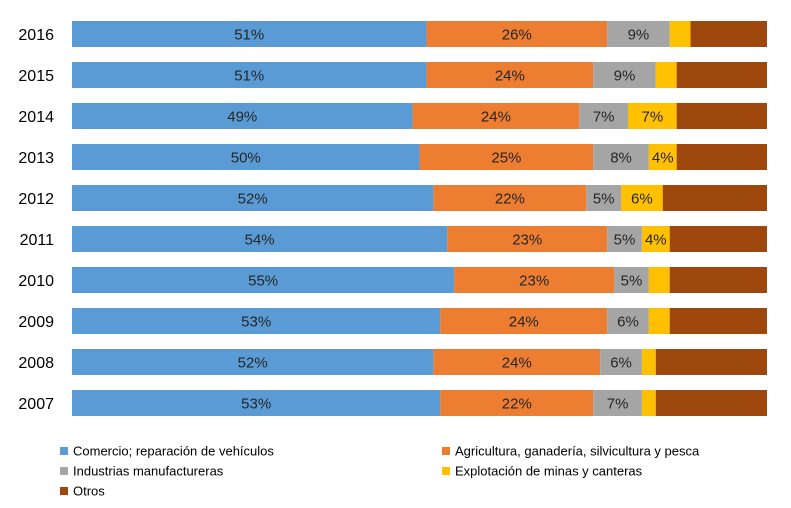 This screenshot has height=508, width=791. I want to click on y-tick-label: 2015, so click(36, 76).